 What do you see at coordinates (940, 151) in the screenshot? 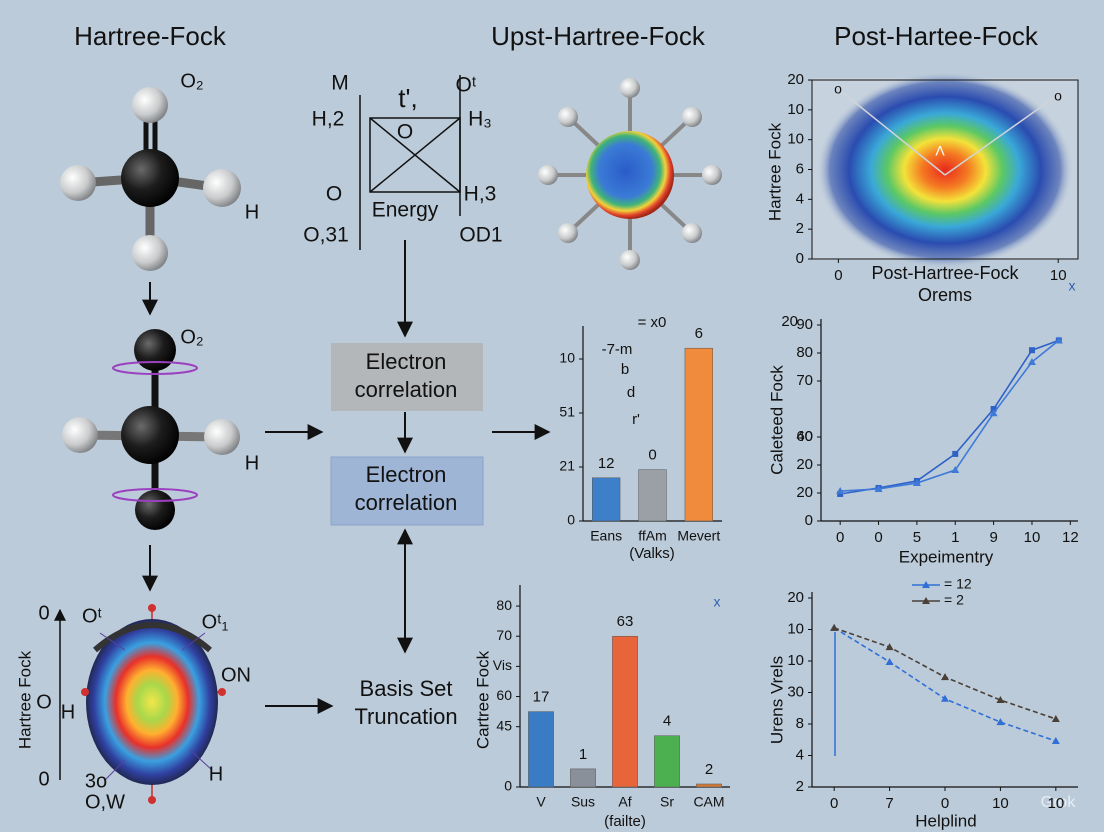
I see `annotation: Λ` at bounding box center [940, 151].